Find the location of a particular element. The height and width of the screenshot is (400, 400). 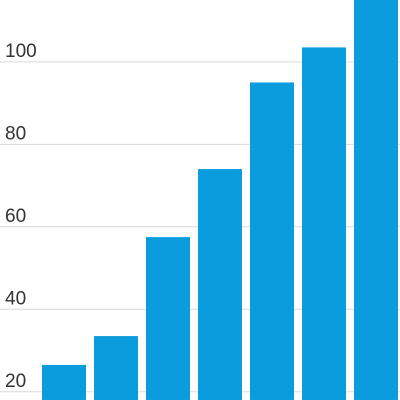

y-tick-label: 100 is located at coordinates (21, 51).